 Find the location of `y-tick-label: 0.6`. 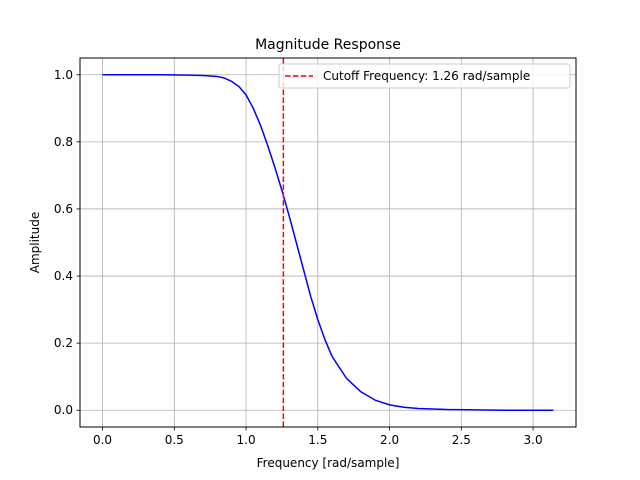

y-tick-label: 0.6 is located at coordinates (63, 209).